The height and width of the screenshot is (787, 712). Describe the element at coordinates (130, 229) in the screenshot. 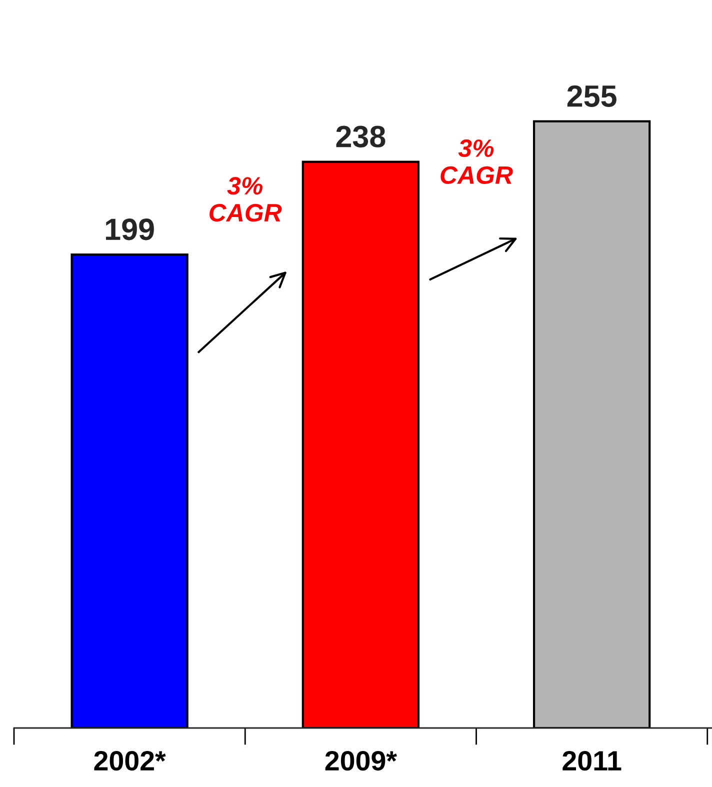

I see `data-label: 199` at that location.